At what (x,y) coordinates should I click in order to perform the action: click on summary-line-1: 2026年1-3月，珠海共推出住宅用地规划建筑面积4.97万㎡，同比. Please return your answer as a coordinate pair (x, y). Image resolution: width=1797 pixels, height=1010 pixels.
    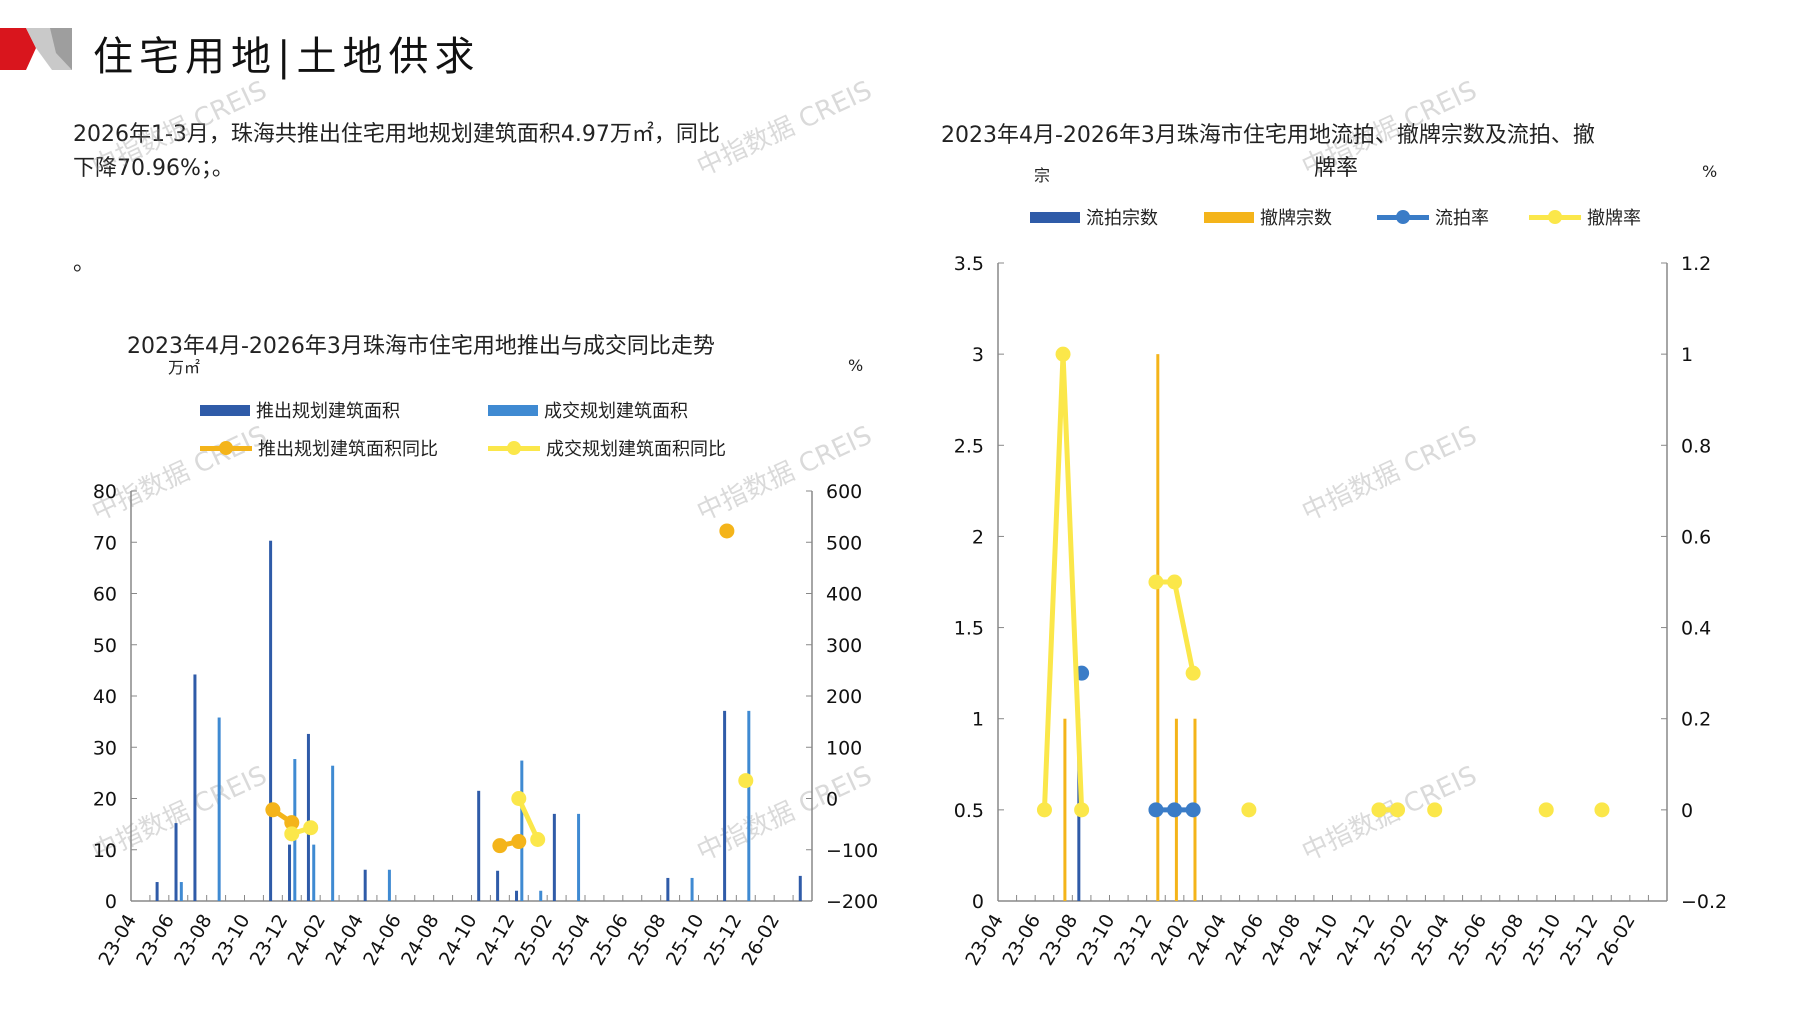
    Looking at the image, I should click on (396, 134).